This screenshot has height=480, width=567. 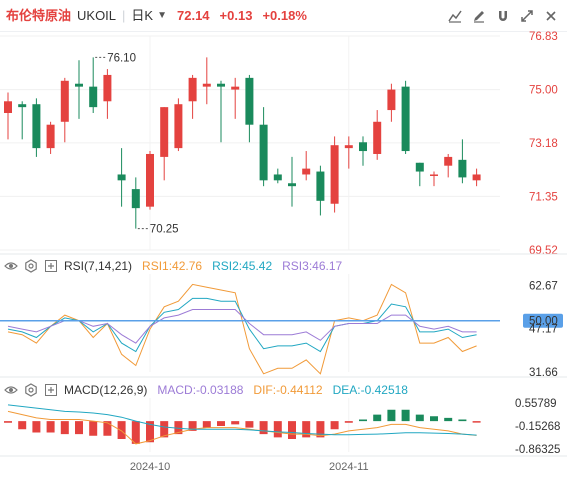 I want to click on chart-toolbar, so click(x=503, y=16).